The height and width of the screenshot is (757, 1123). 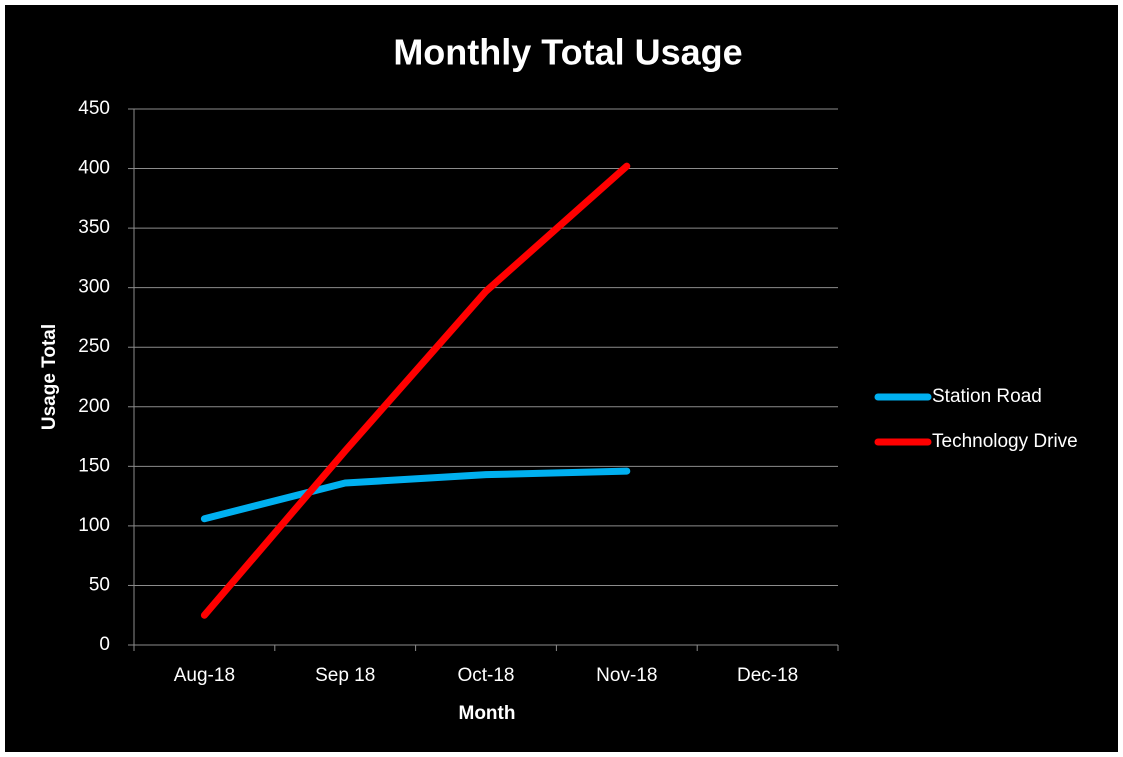 I want to click on y-tick-label: 100, so click(x=94, y=525).